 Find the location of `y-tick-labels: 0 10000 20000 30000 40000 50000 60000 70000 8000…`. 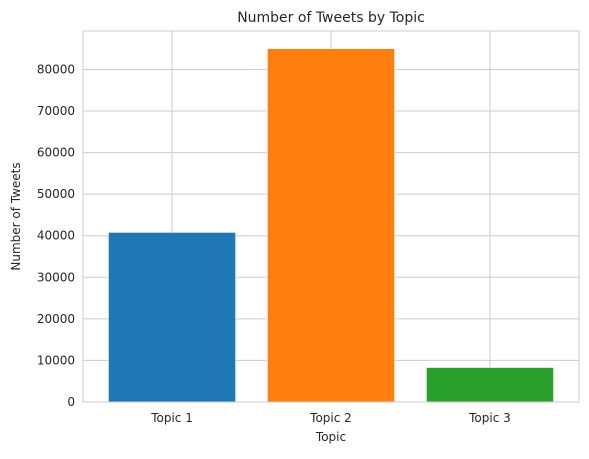

y-tick-labels: 0 10000 20000 30000 40000 50000 60000 70000 8000… is located at coordinates (56, 235).